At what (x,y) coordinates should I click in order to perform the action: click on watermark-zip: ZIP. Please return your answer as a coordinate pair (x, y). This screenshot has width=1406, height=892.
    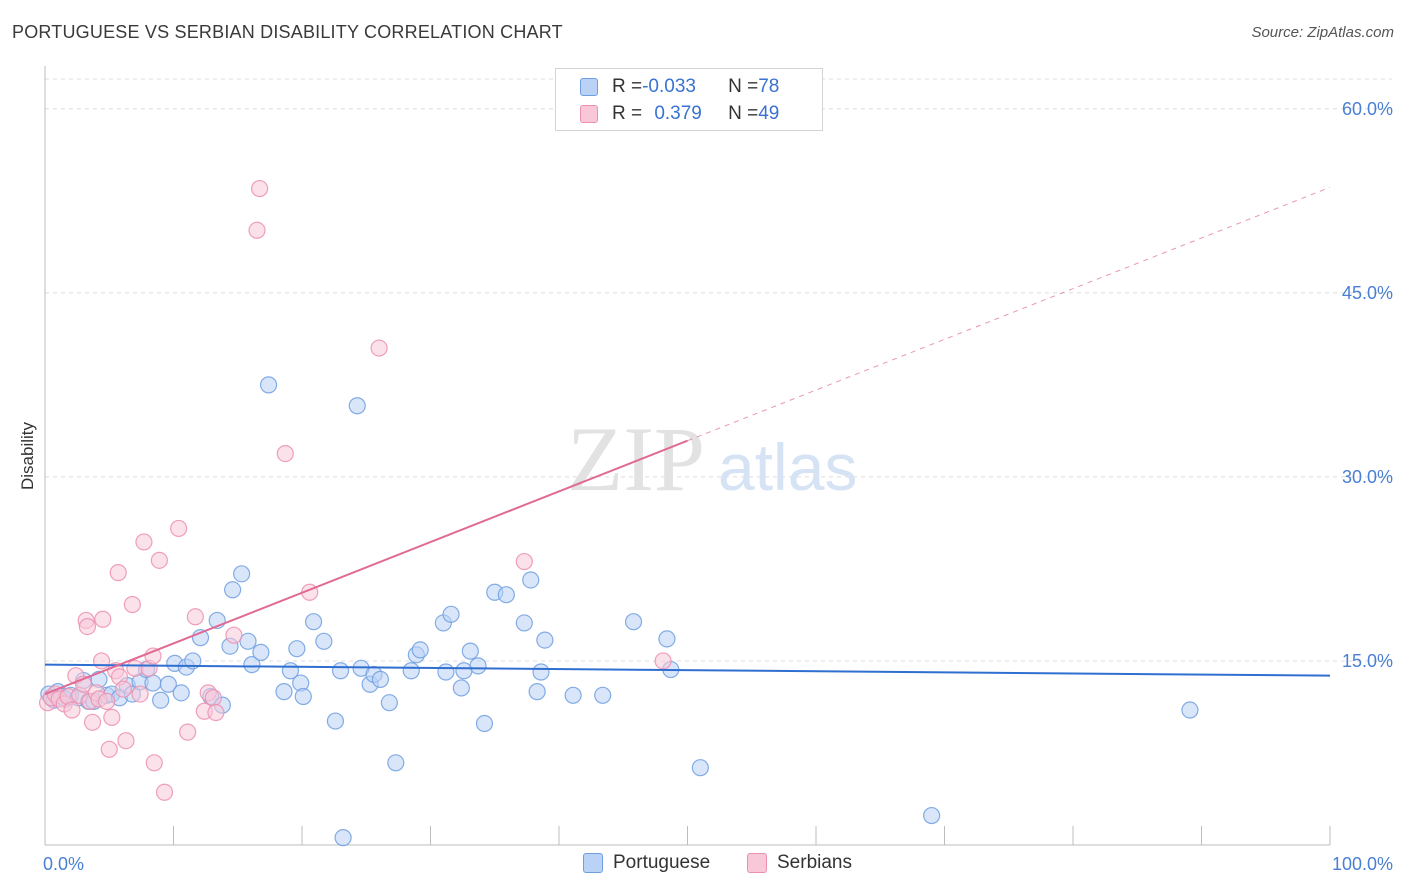
    Looking at the image, I should click on (636, 459).